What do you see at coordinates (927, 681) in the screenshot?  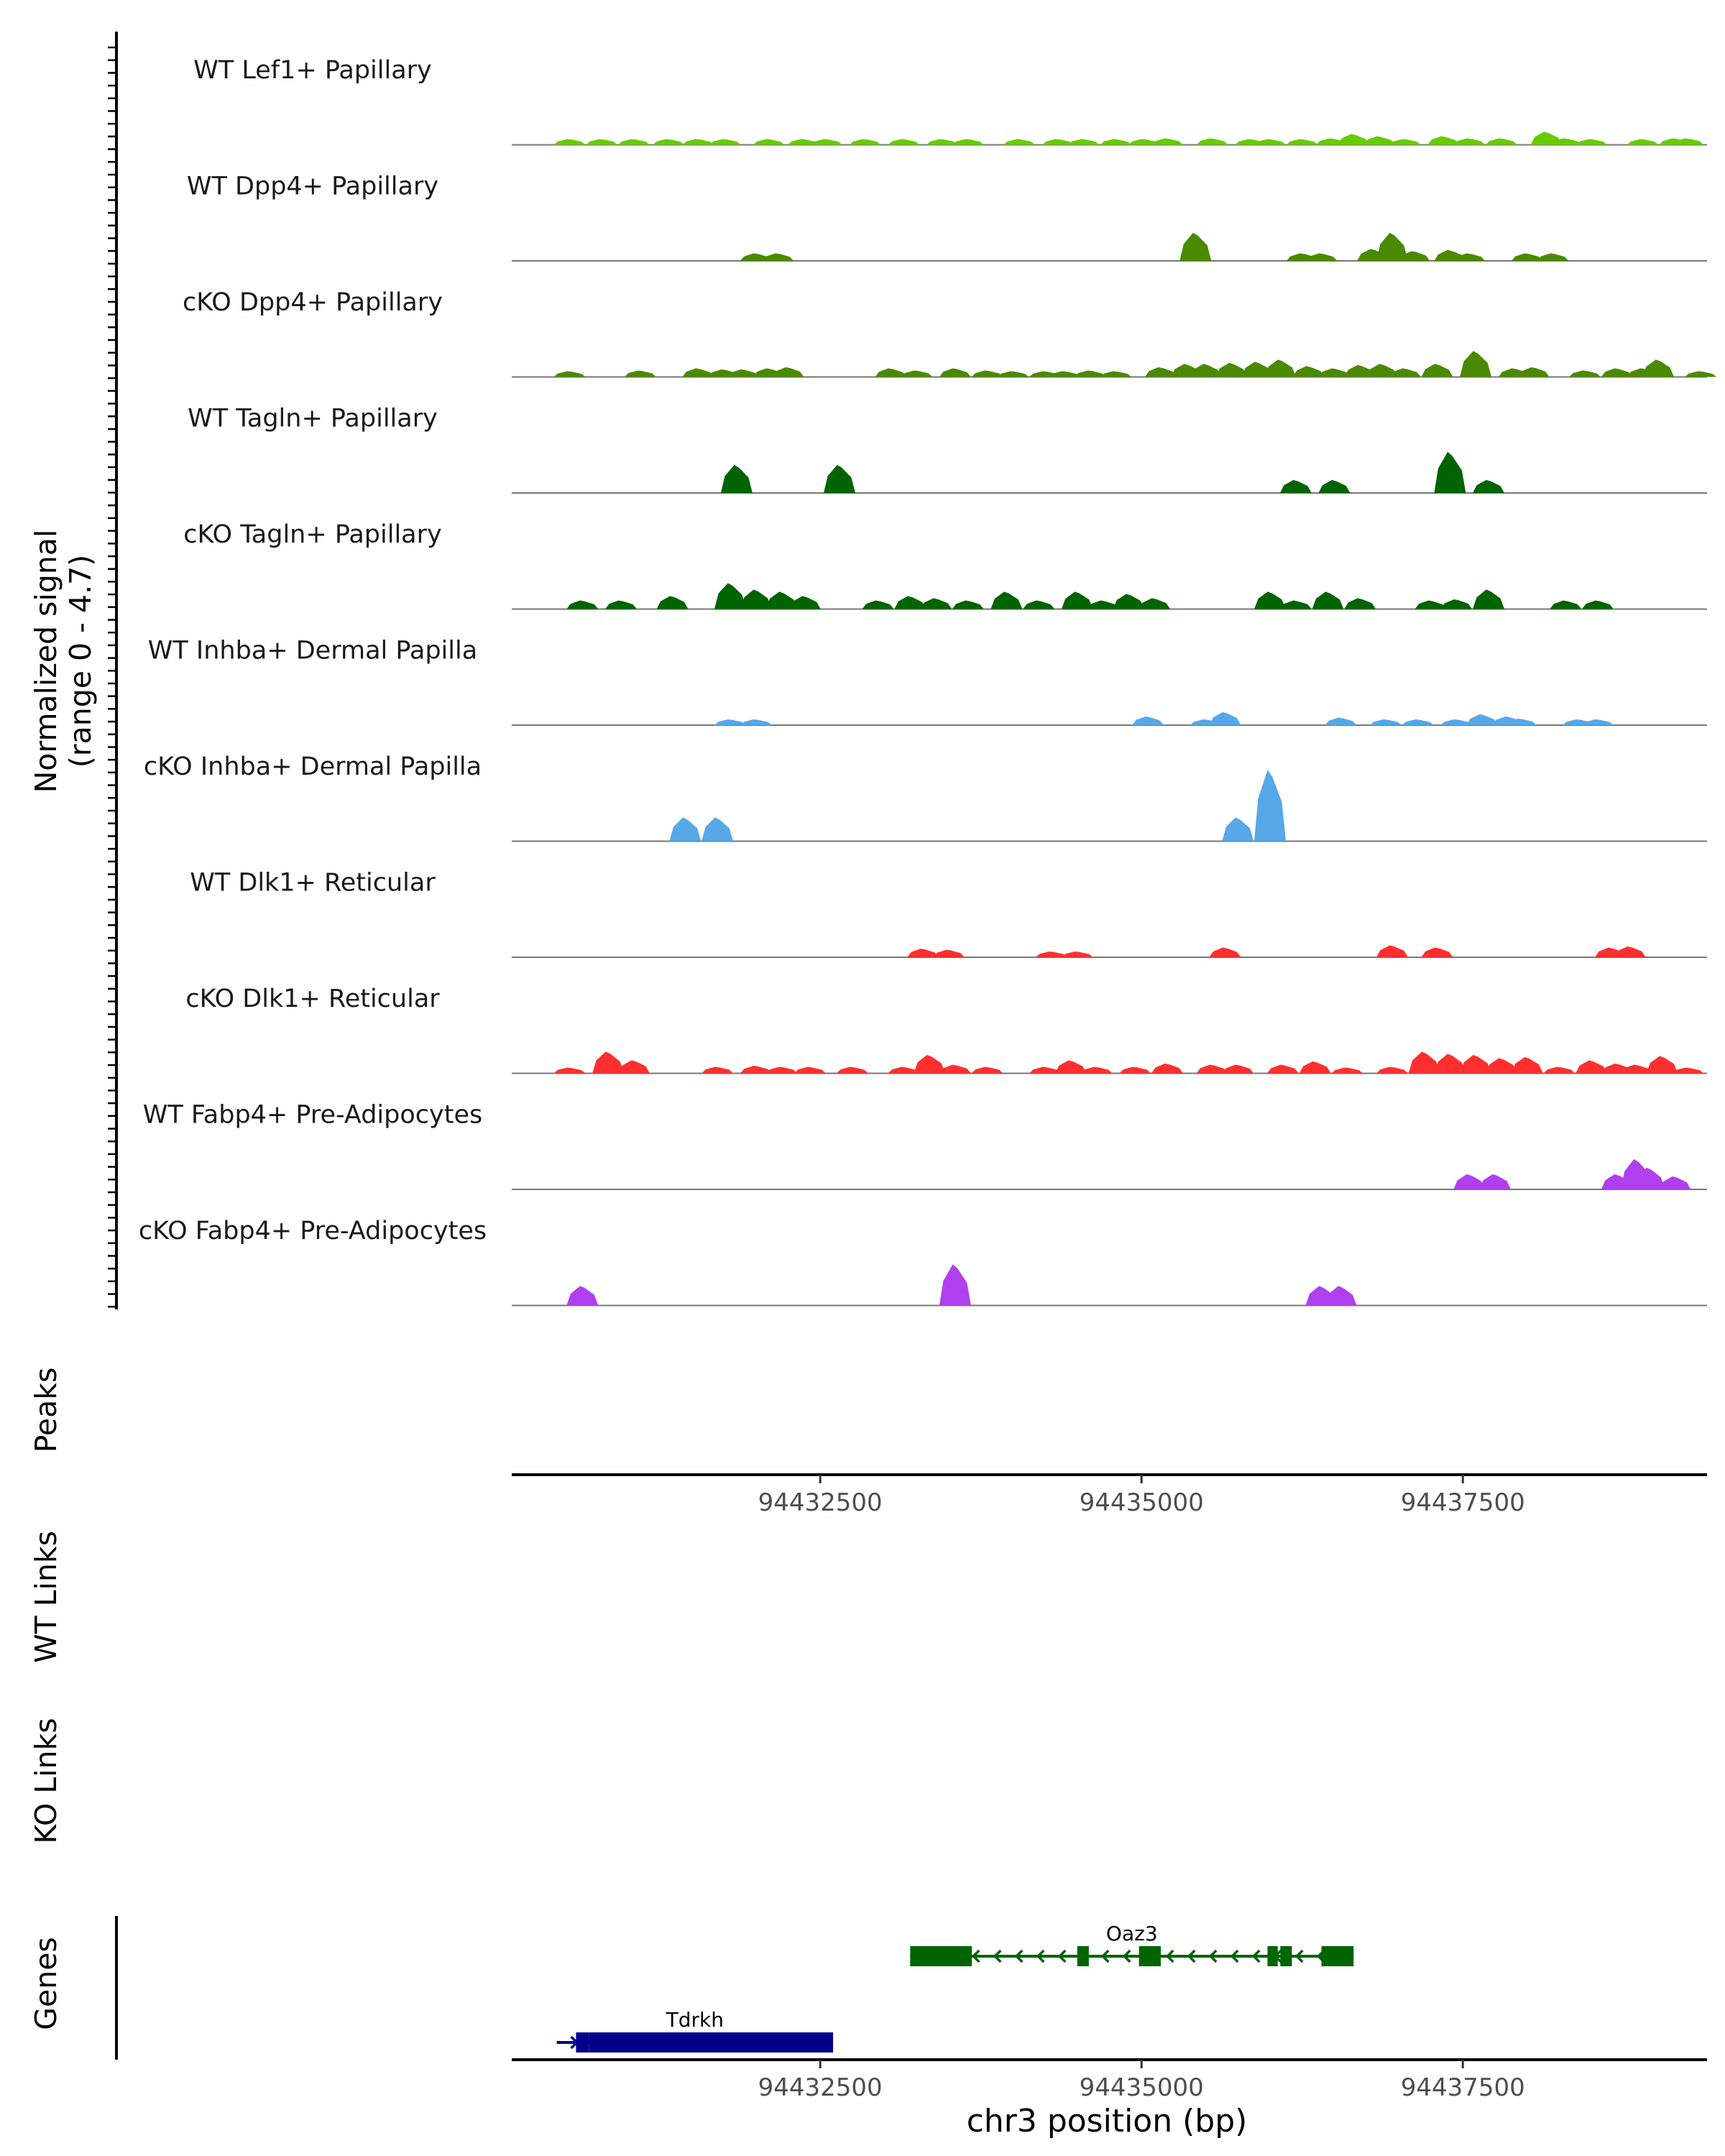 I see `track-6: WT Inhba+ Dermal Papilla` at bounding box center [927, 681].